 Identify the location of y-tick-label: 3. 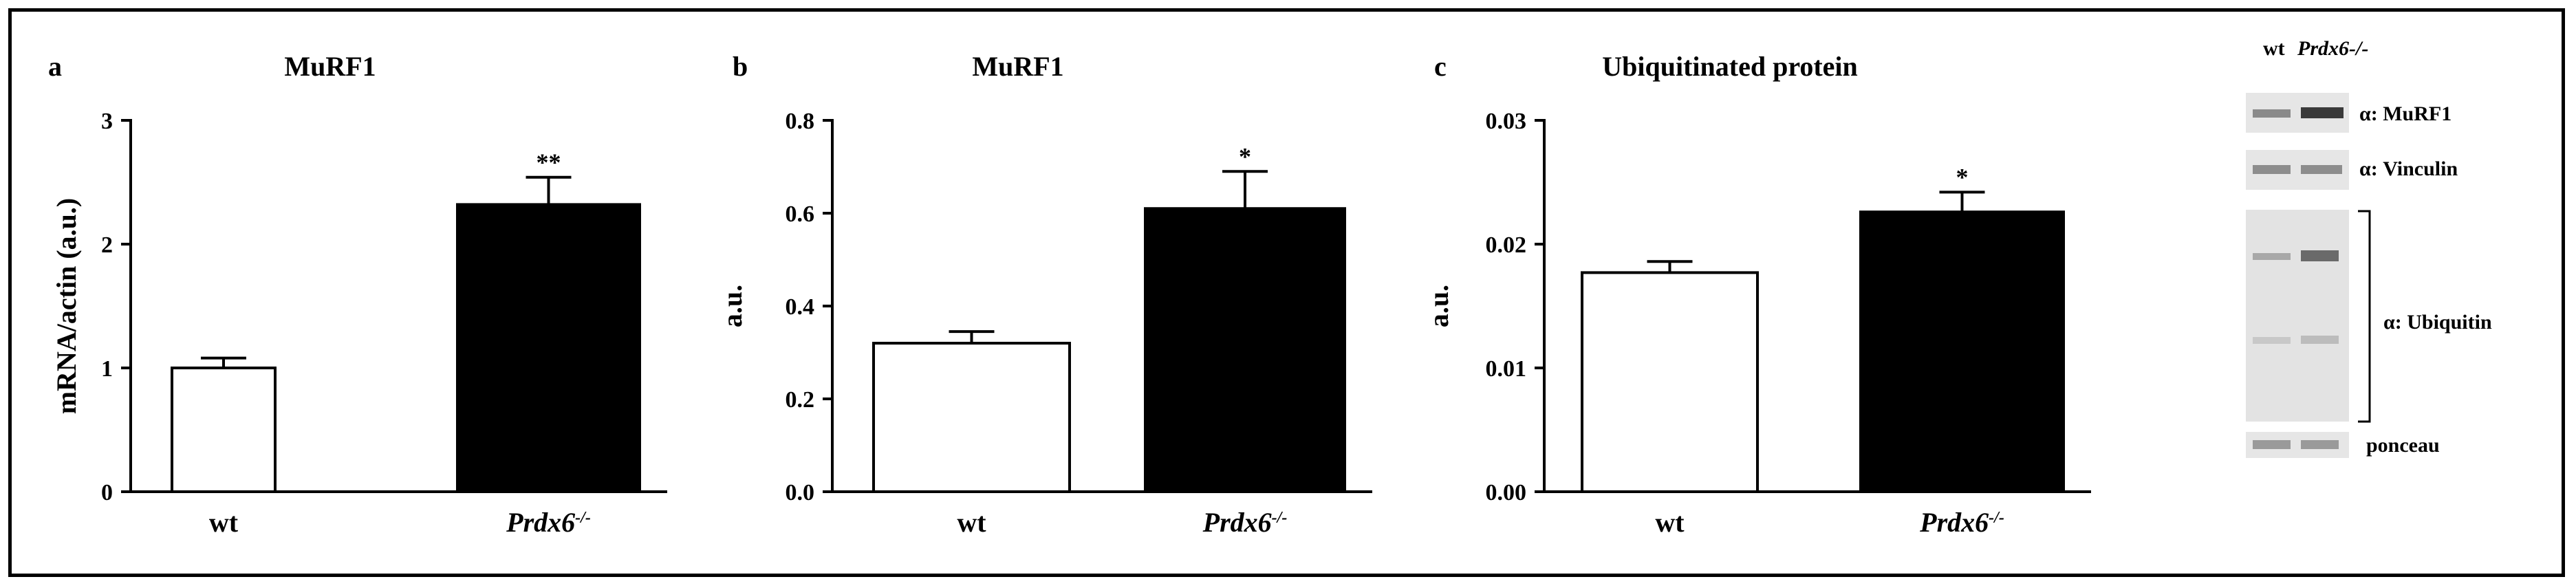
(107, 121).